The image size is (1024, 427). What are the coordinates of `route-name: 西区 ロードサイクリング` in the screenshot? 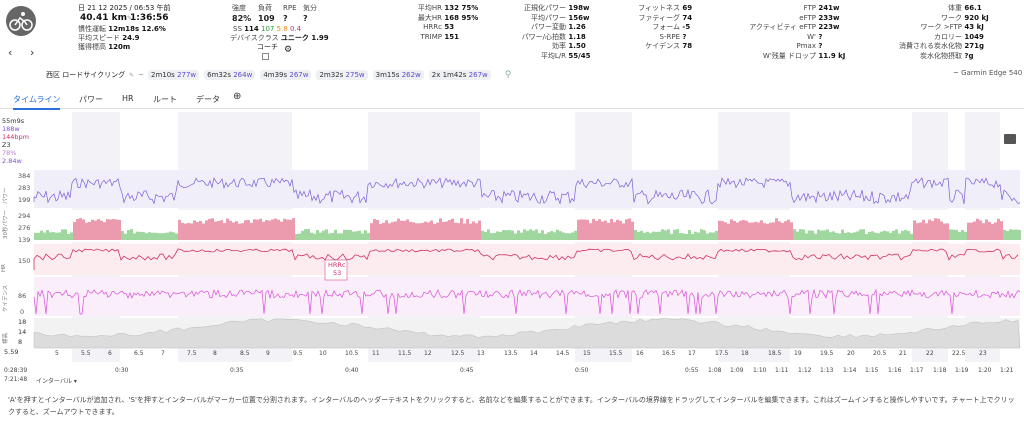 It's located at (86, 75).